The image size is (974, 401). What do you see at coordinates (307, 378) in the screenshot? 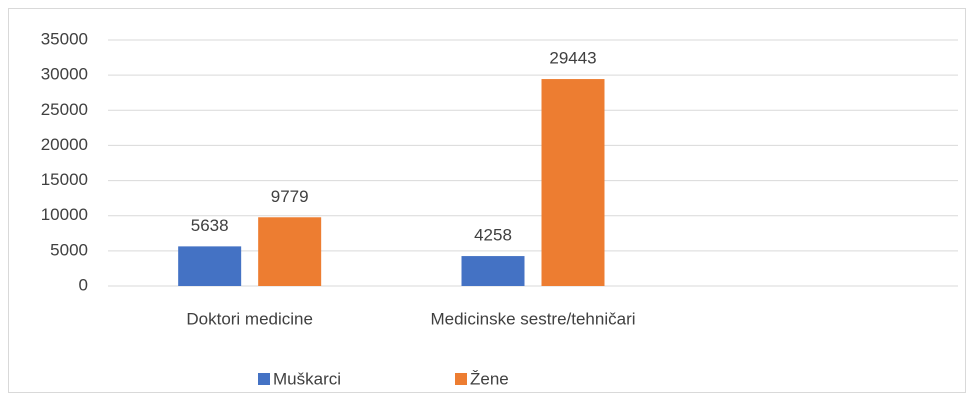
I see `legend-label: Muškarci` at bounding box center [307, 378].